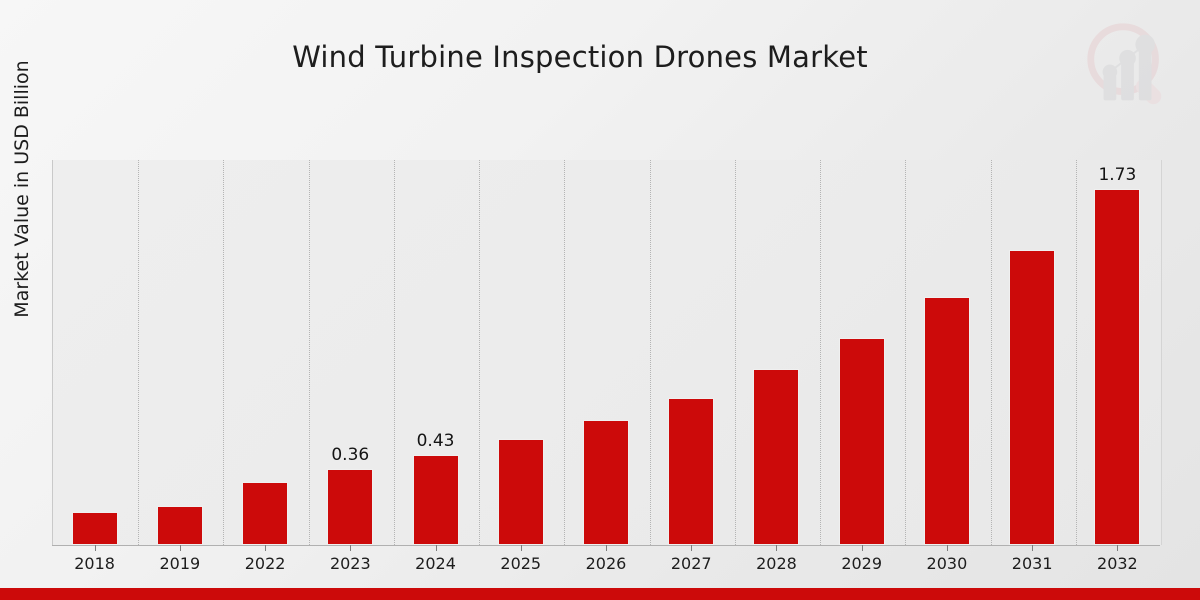 The image size is (1200, 600). I want to click on tick-label: 2025, so click(521, 563).